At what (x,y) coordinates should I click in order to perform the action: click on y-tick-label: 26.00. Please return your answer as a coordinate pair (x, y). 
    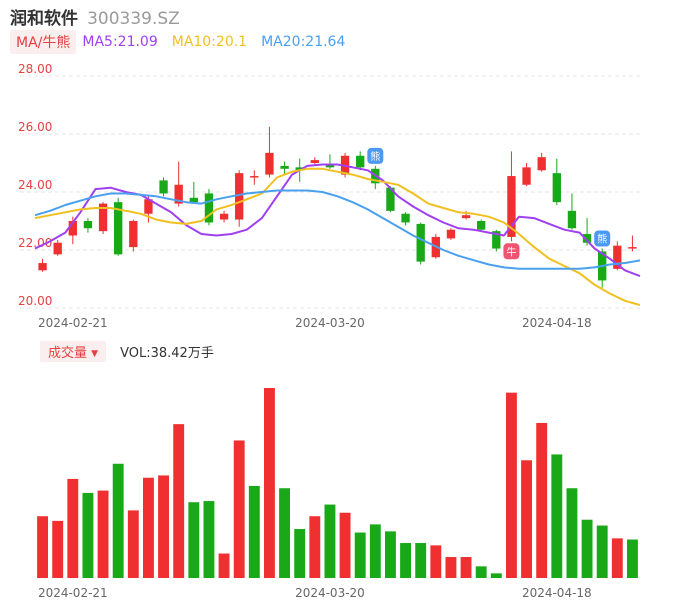
    Looking at the image, I should click on (35, 127).